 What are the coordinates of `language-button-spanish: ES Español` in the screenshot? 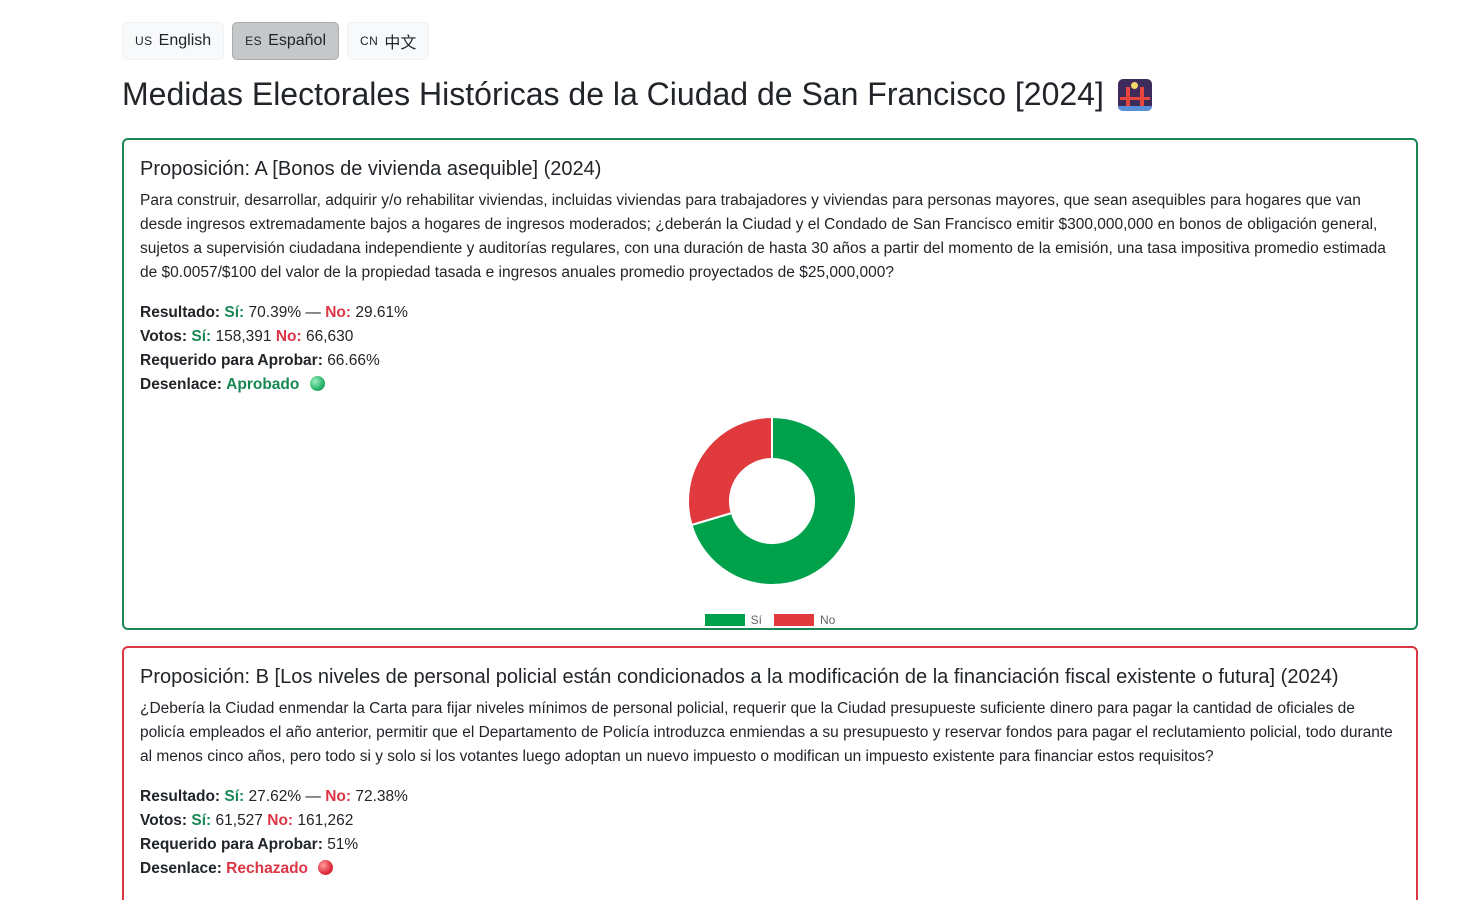 It's located at (285, 41).